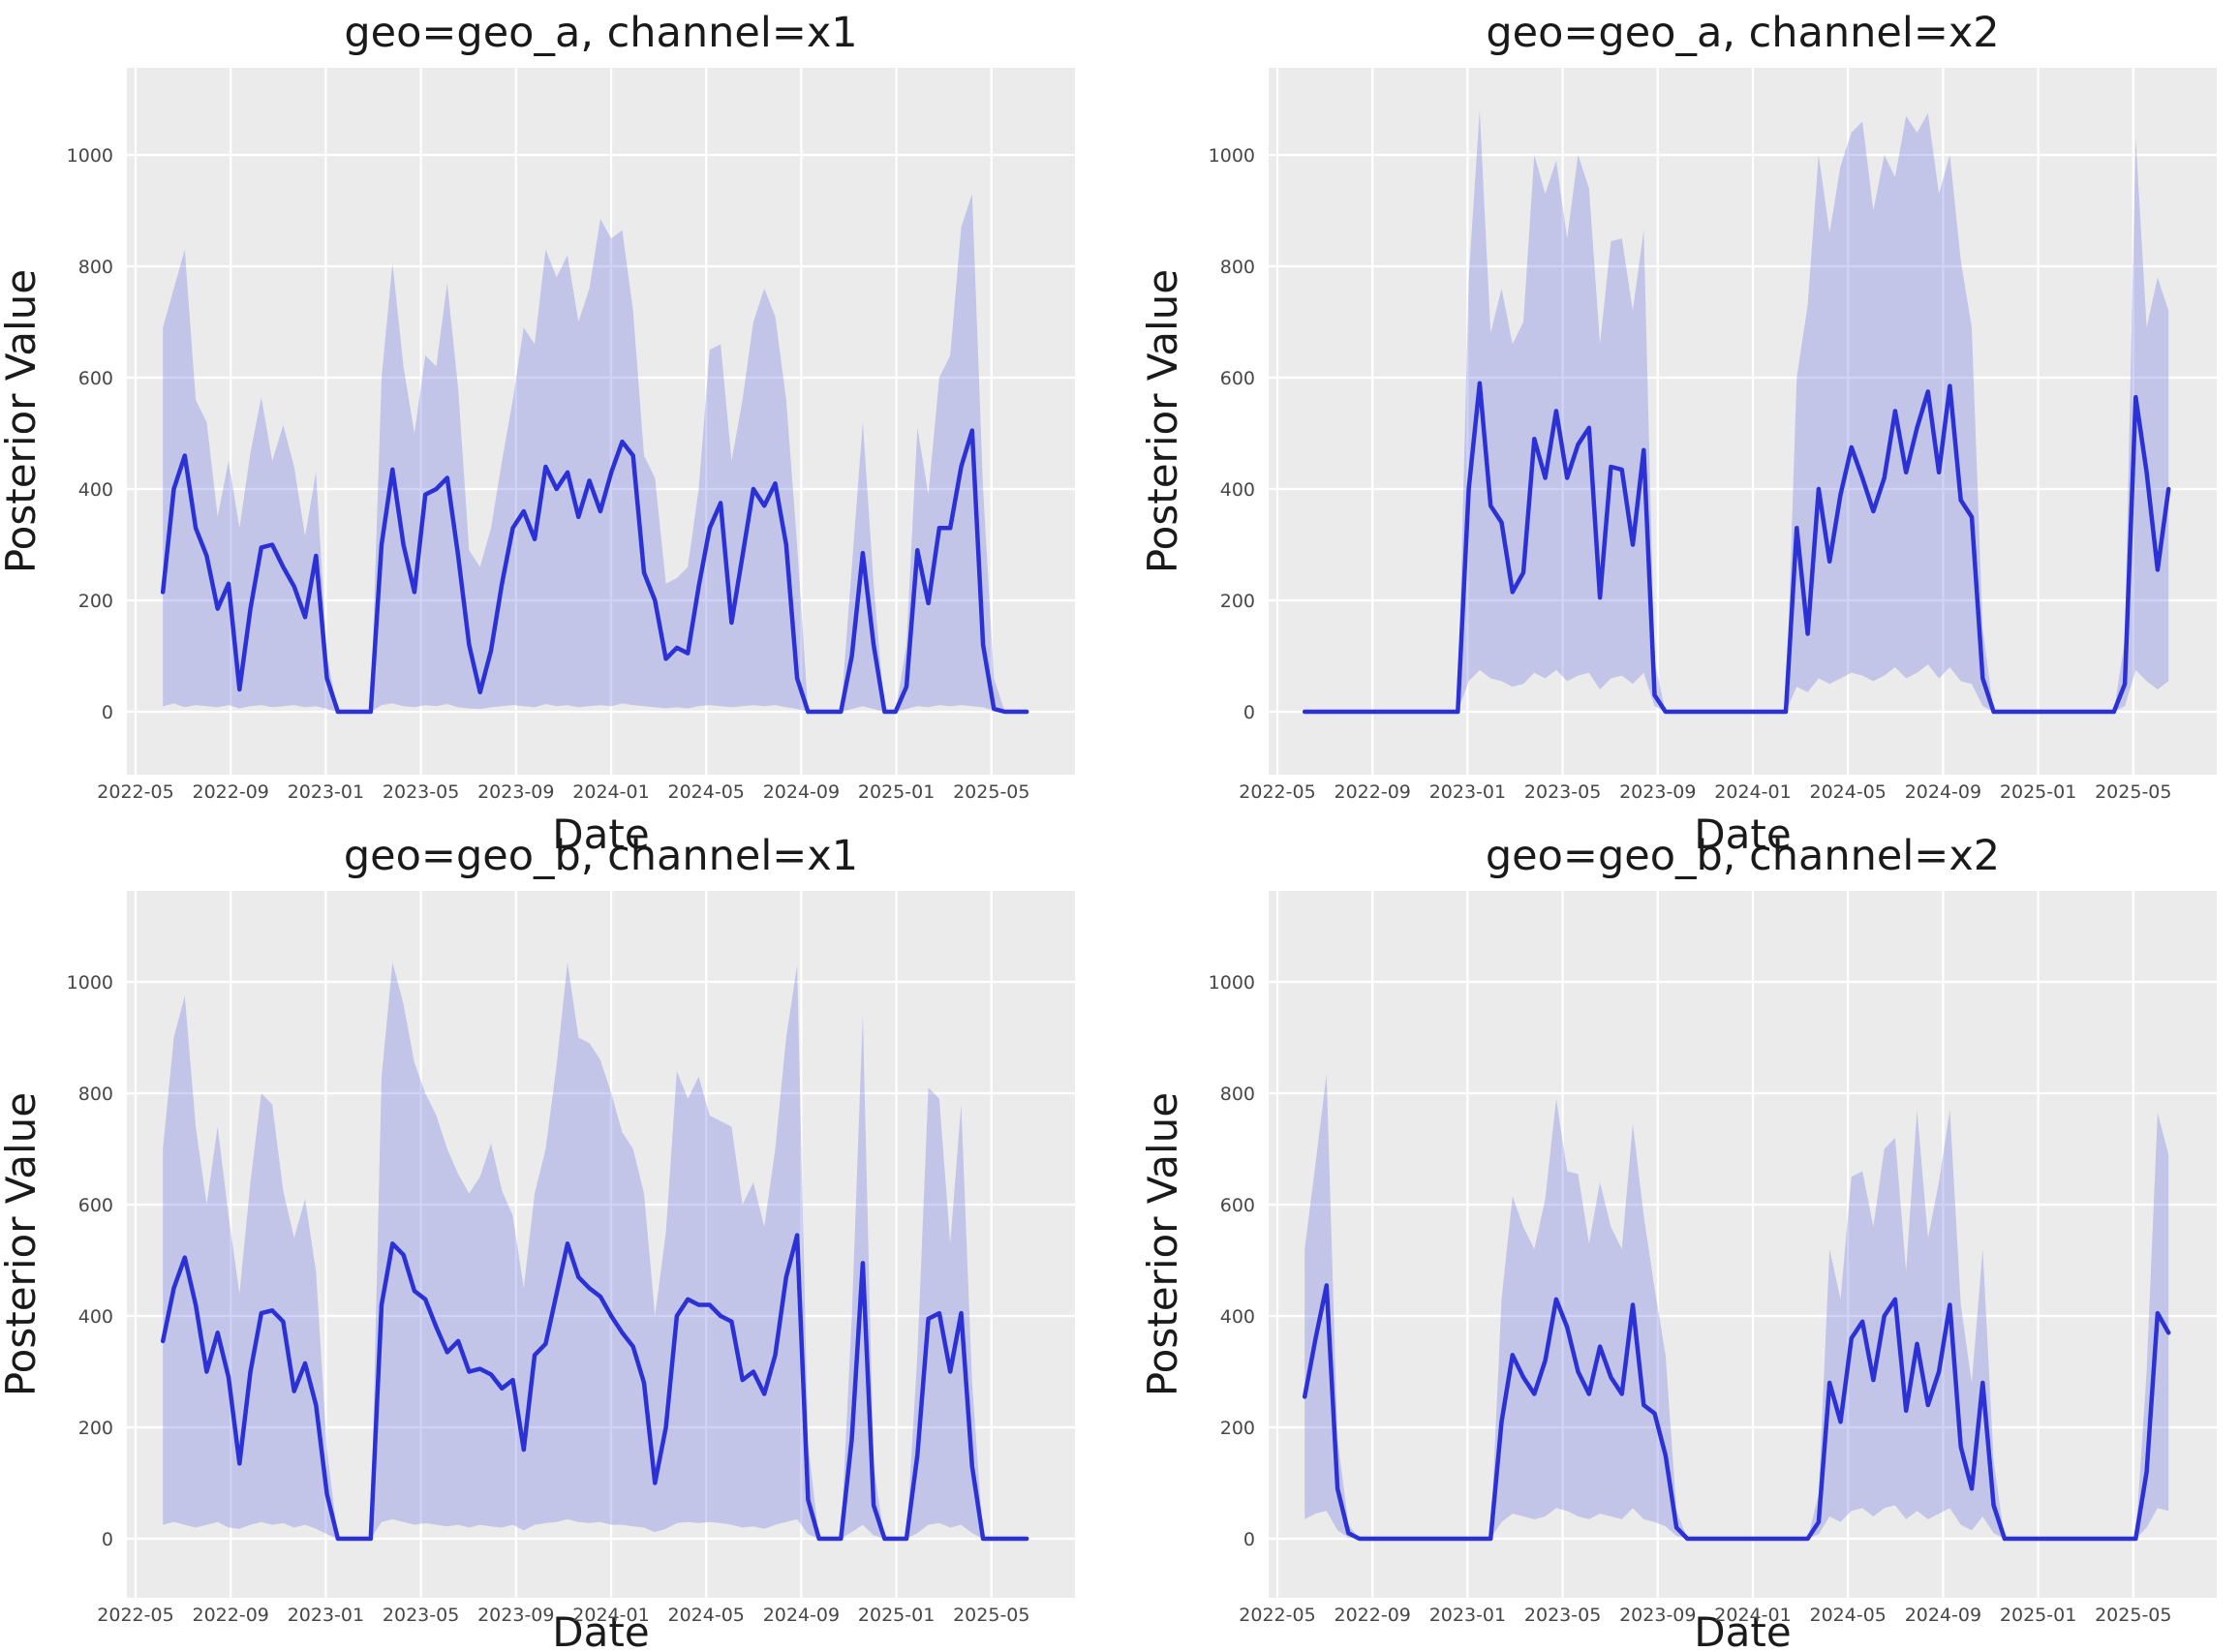  What do you see at coordinates (600, 33) in the screenshot?
I see `subplot-title: geo=geo_a, channel=x1` at bounding box center [600, 33].